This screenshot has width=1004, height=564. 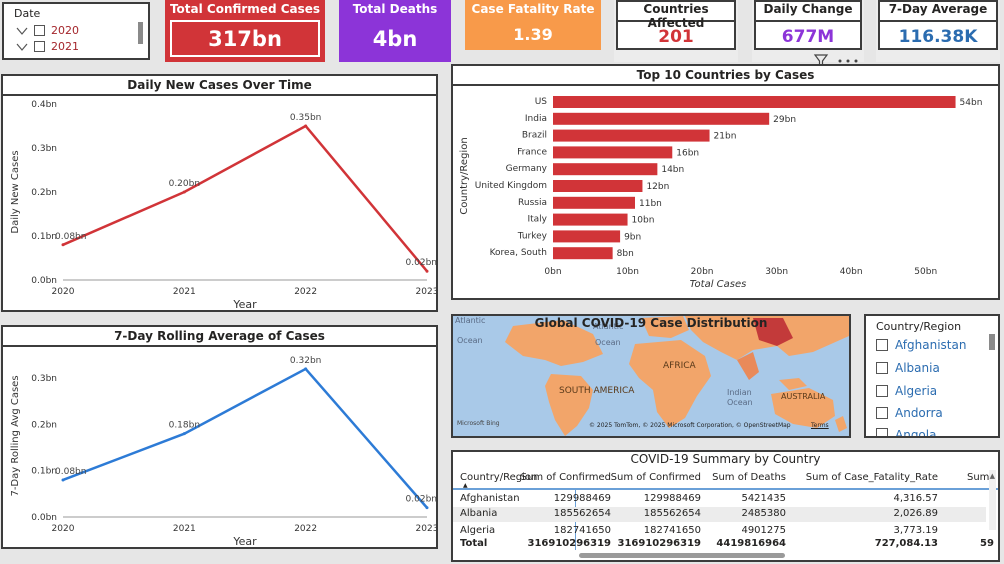 What do you see at coordinates (44, 105) in the screenshot?
I see `y-tick-label: 0.4bn` at bounding box center [44, 105].